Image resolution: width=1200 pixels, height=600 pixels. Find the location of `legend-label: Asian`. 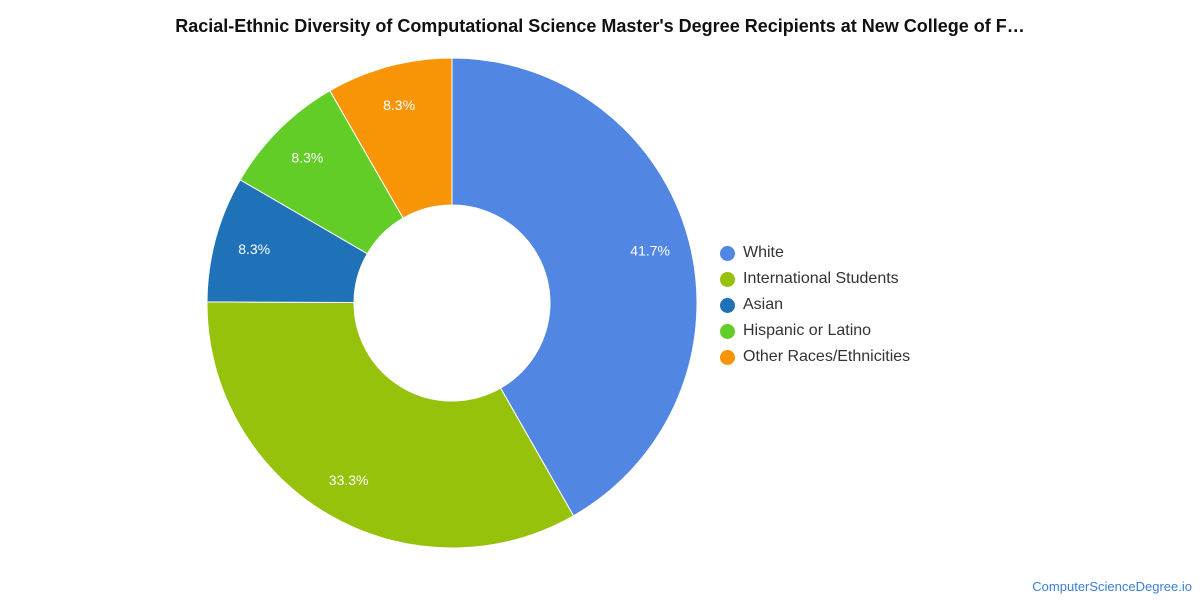

legend-label: Asian is located at coordinates (763, 304).